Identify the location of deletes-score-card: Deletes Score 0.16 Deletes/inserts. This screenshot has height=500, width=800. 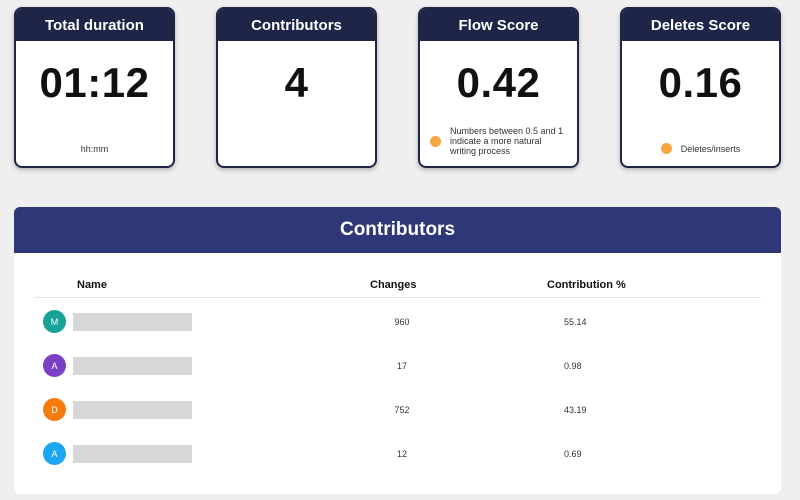
(700, 87).